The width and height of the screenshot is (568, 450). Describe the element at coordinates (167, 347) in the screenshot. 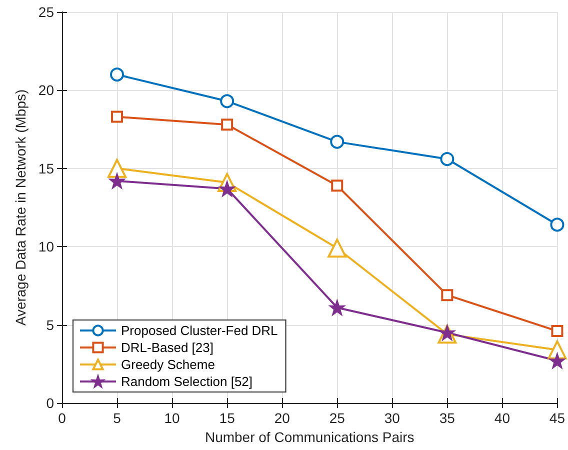

I see `legend-label: DRL-Based [23]` at that location.